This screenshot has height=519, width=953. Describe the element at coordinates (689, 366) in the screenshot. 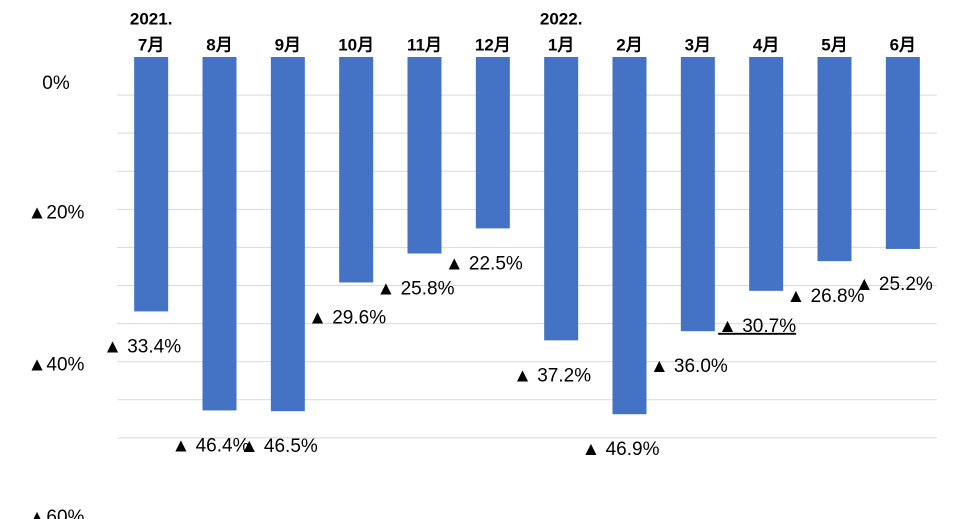

I see `data-label: ▲ 36.0%` at that location.